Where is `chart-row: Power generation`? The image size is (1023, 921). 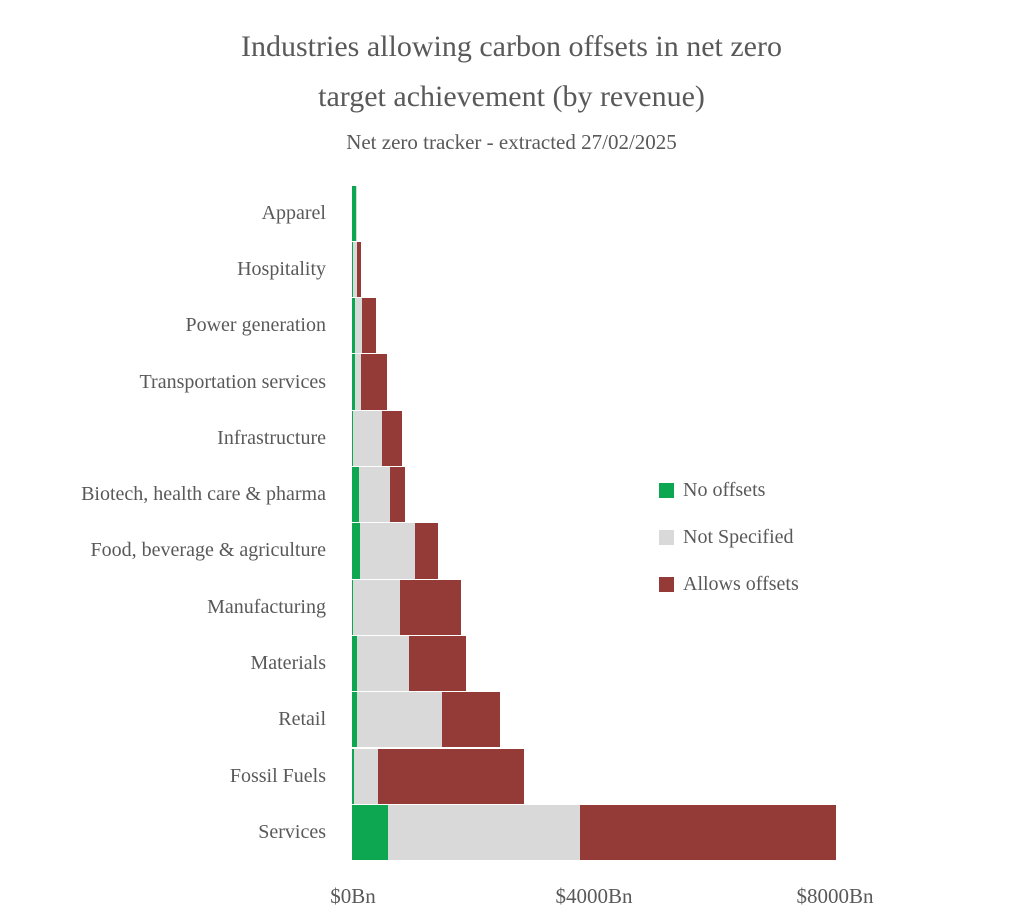 chart-row: Power generation is located at coordinates (511, 326).